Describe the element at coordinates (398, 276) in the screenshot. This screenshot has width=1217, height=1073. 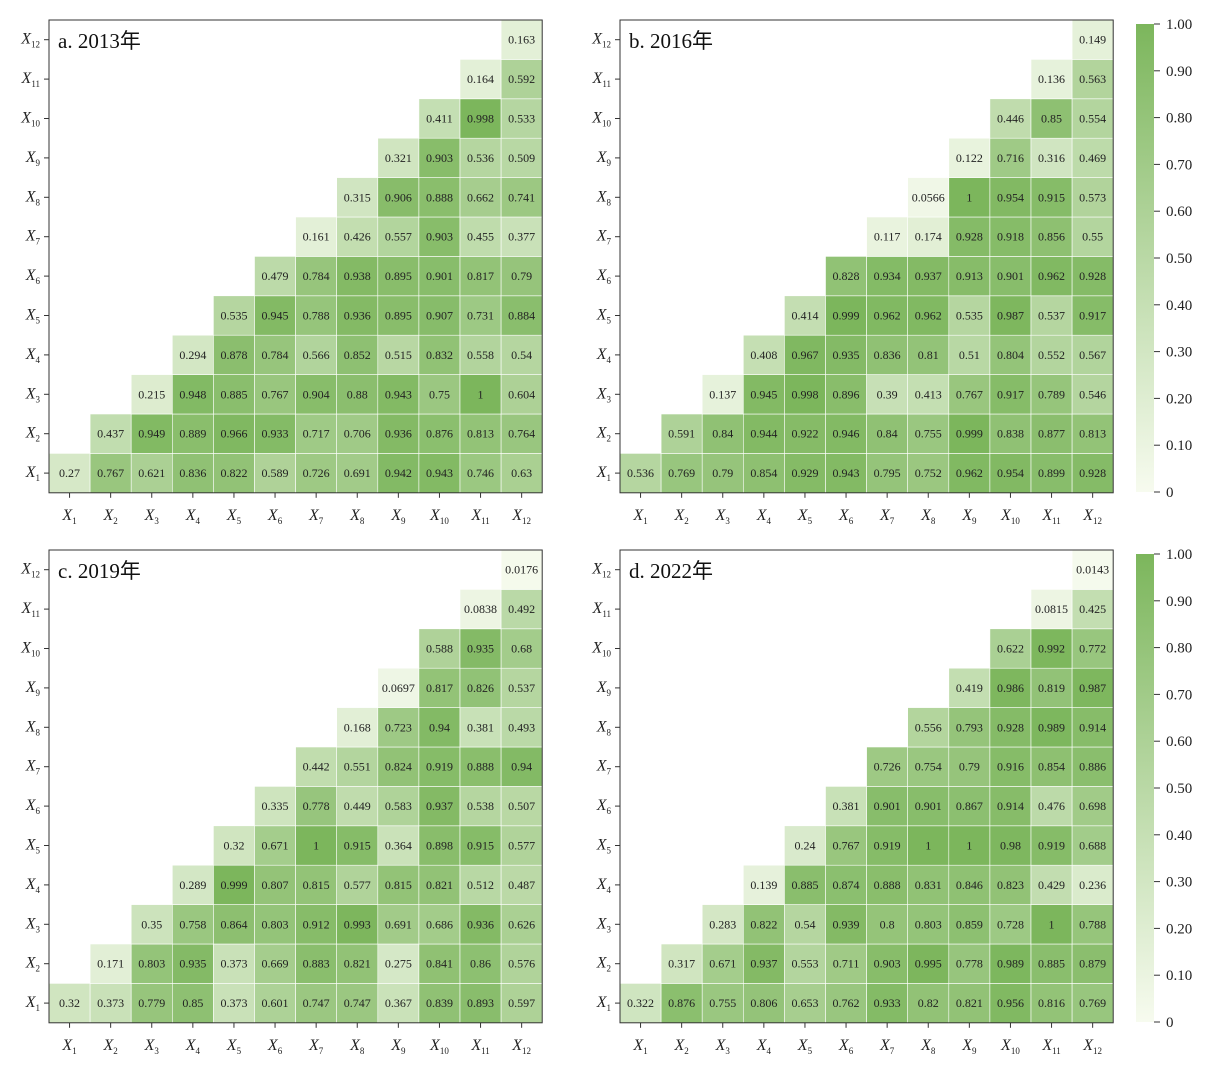
I see `cell-value-label: 0.895` at that location.